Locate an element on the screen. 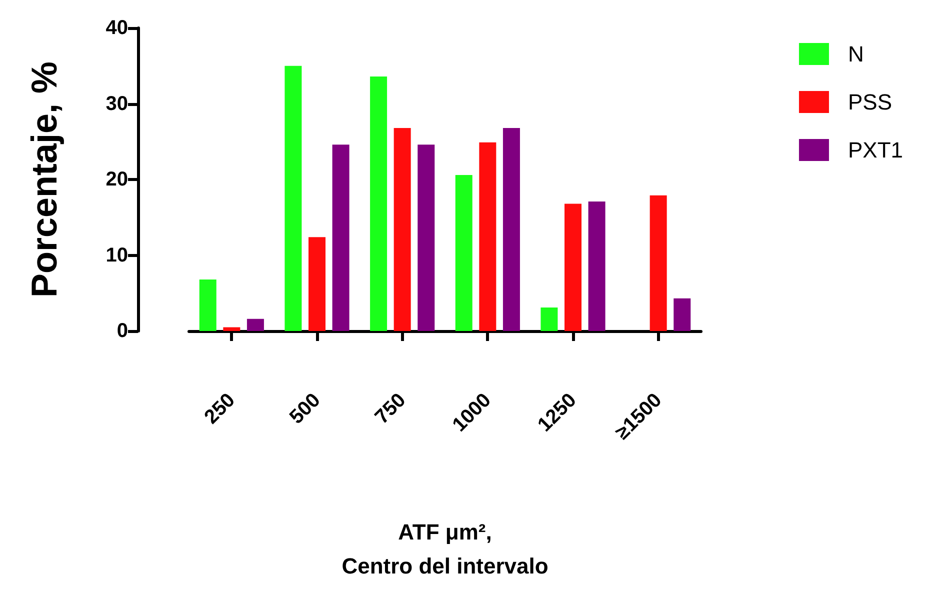  y-tick-label: 20 is located at coordinates (117, 179).